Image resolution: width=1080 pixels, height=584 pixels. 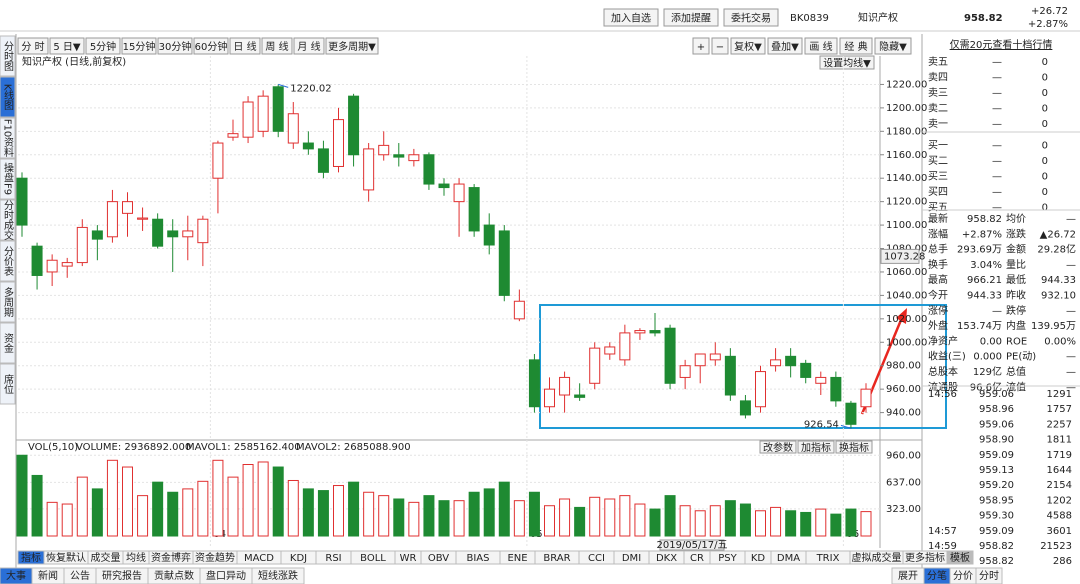 What do you see at coordinates (226, 575) in the screenshot?
I see `tab-label: 盘口异动` at bounding box center [226, 575].